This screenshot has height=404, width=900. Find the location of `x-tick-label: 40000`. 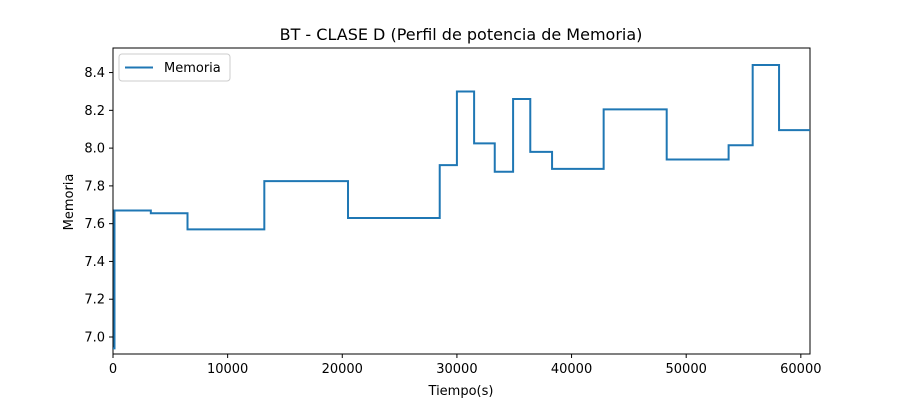

x-tick-label: 40000 is located at coordinates (571, 369).